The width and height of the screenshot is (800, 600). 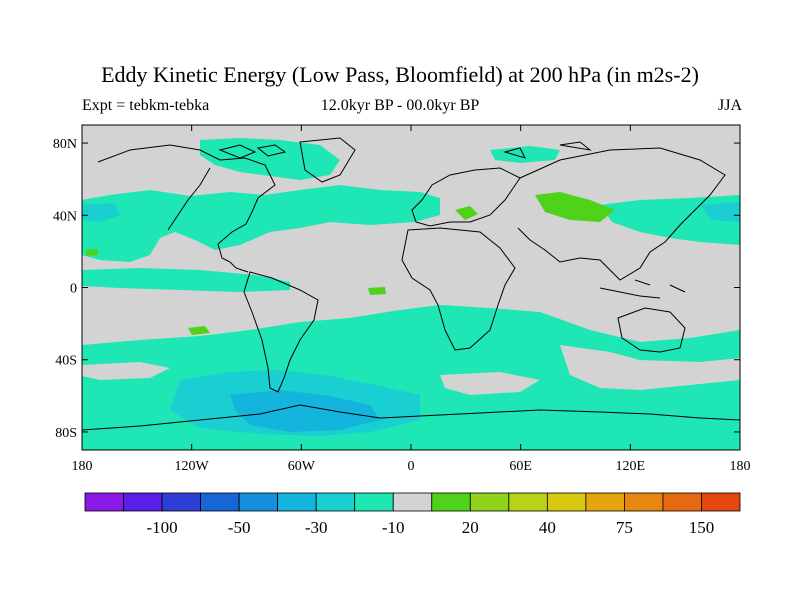 What do you see at coordinates (66, 433) in the screenshot?
I see `lat-tick-label: 80S` at bounding box center [66, 433].